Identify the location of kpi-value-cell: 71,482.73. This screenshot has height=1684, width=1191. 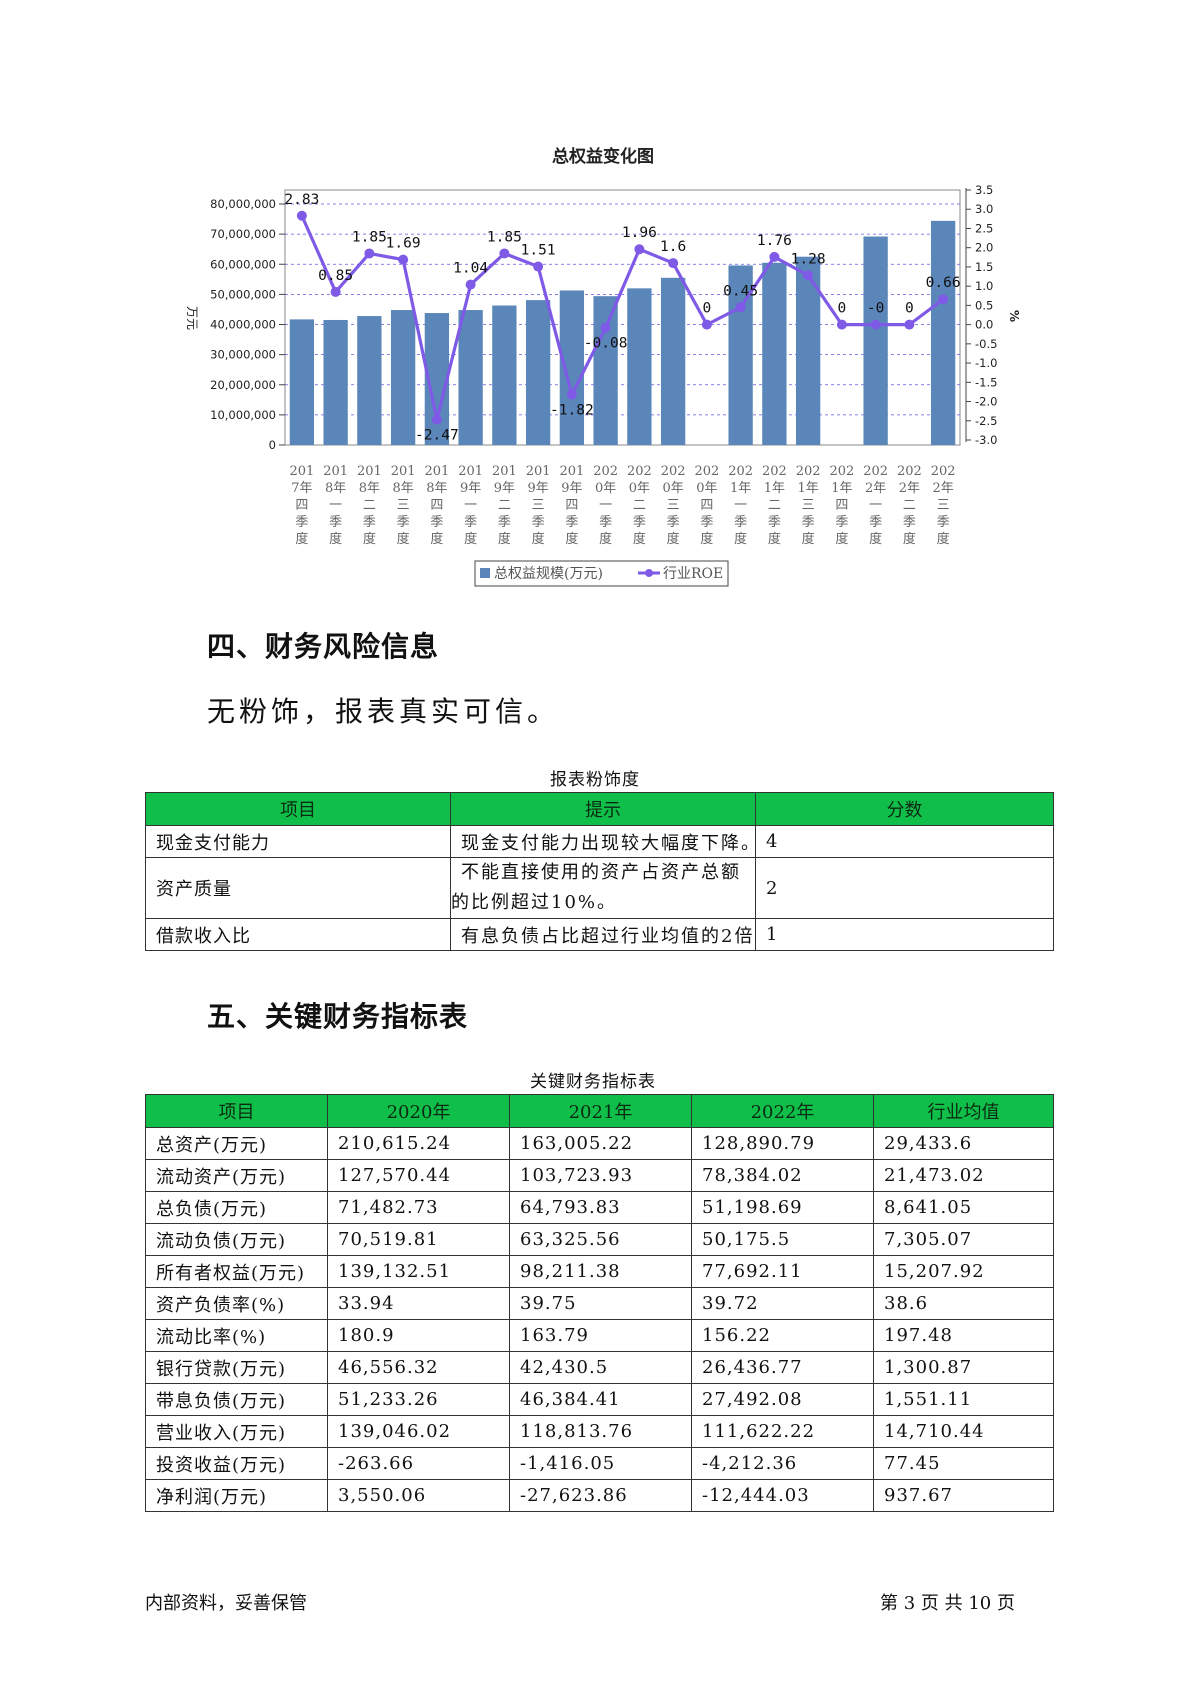
(418, 1207).